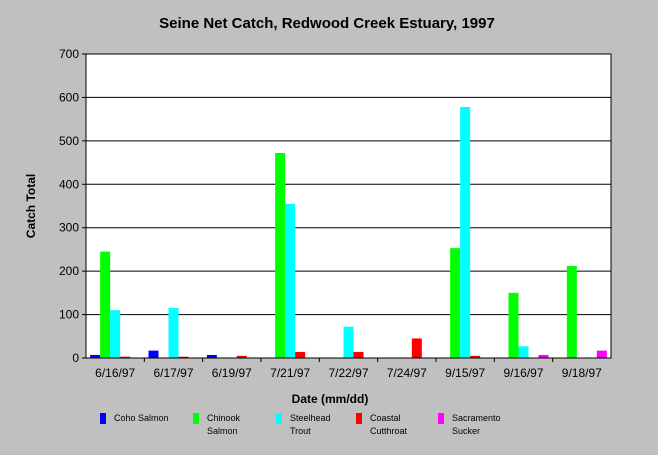 This screenshot has width=658, height=455. What do you see at coordinates (330, 399) in the screenshot?
I see `x-axis-title: Date (mm/dd)` at bounding box center [330, 399].